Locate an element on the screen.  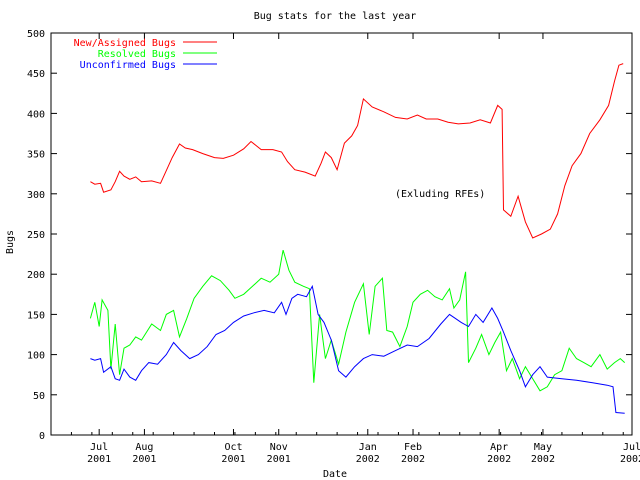
legend-label-2: Unconfirmed Bugs is located at coordinates (128, 65).